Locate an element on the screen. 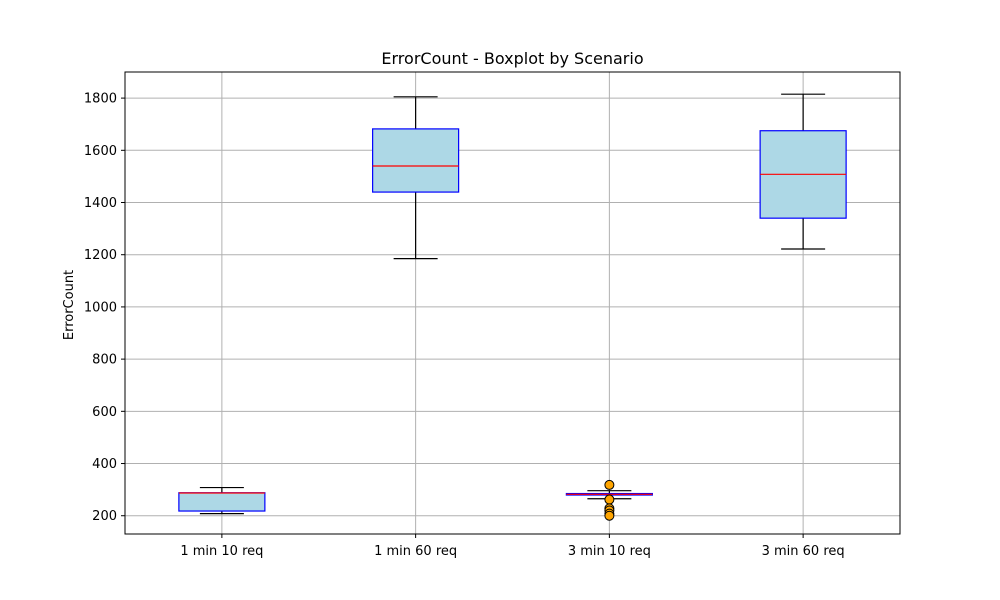 This screenshot has width=1000, height=600. y-axis-label: ErrorCount is located at coordinates (69, 305).